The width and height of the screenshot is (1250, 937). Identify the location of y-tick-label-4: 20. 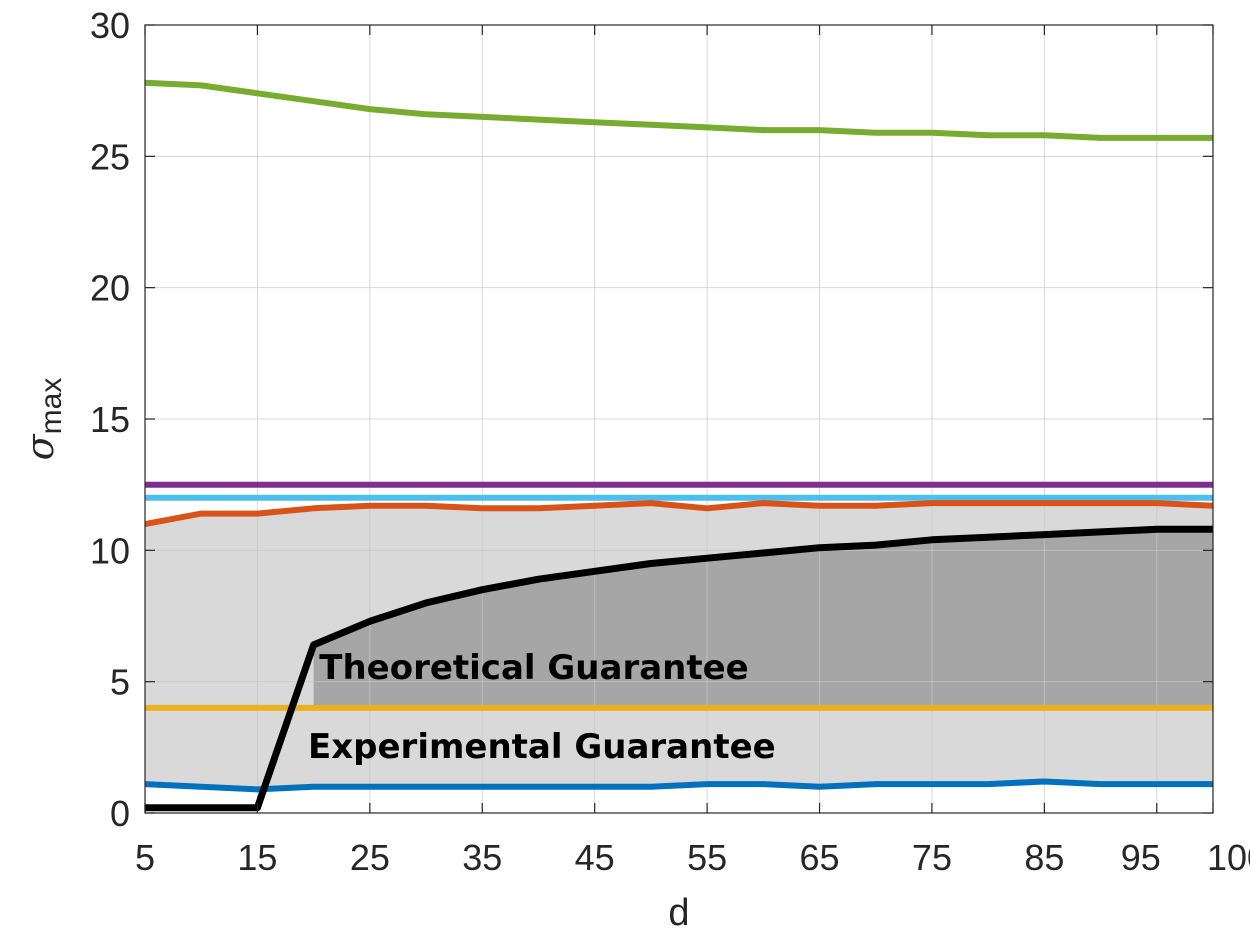
(110, 288).